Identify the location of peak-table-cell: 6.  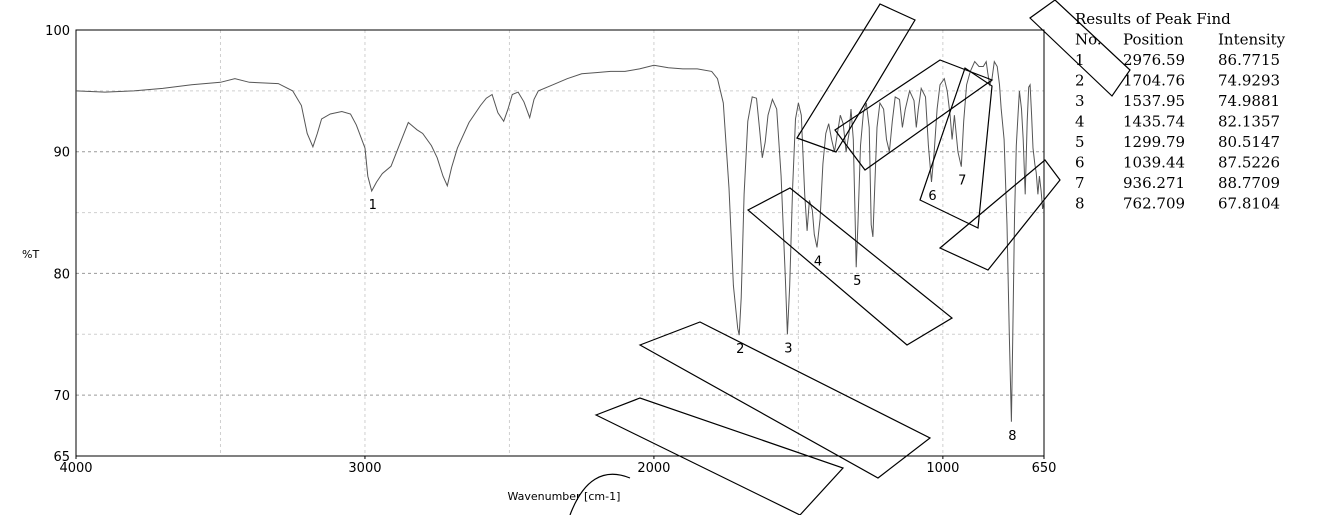
(1080, 163).